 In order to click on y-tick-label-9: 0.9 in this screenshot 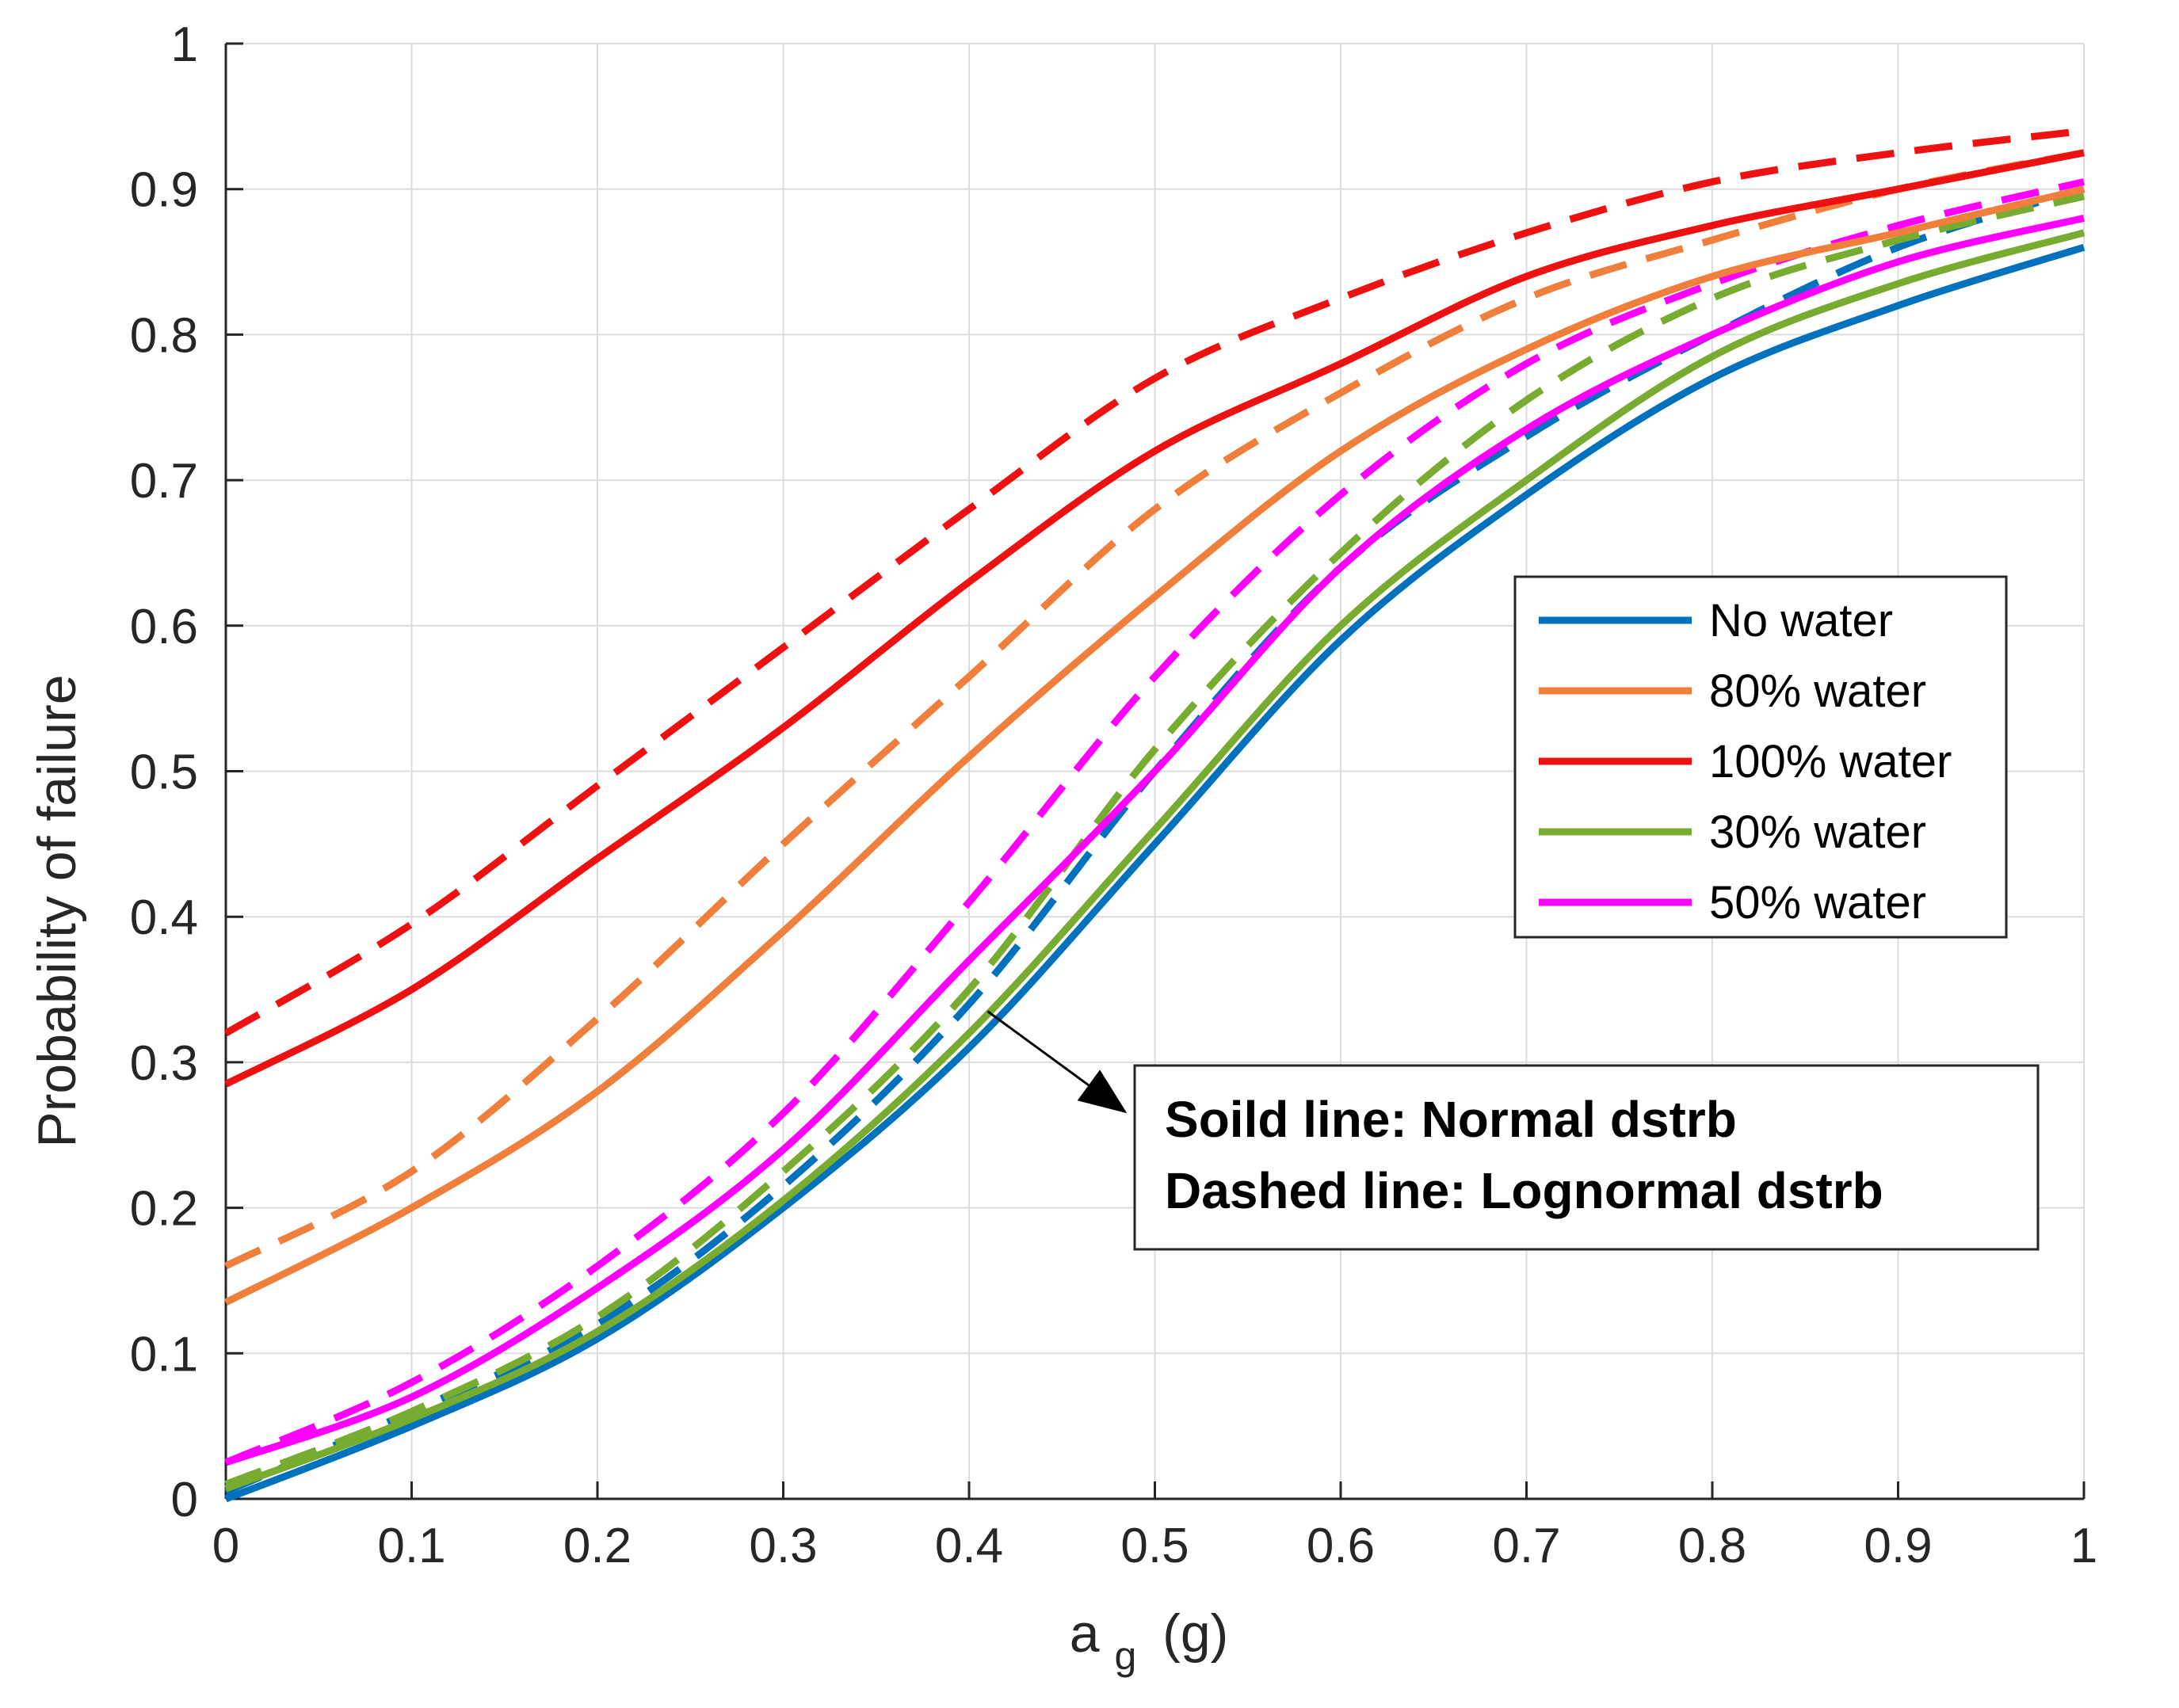, I will do `click(164, 191)`.